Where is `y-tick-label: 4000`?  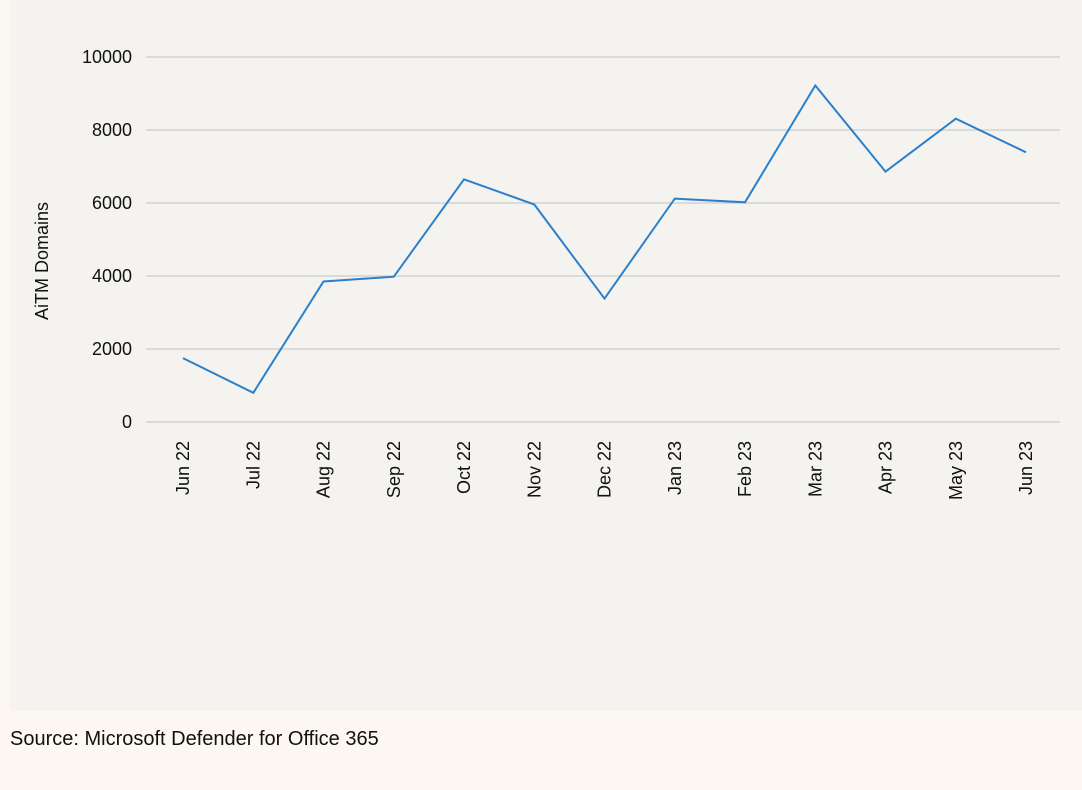
y-tick-label: 4000 is located at coordinates (112, 276).